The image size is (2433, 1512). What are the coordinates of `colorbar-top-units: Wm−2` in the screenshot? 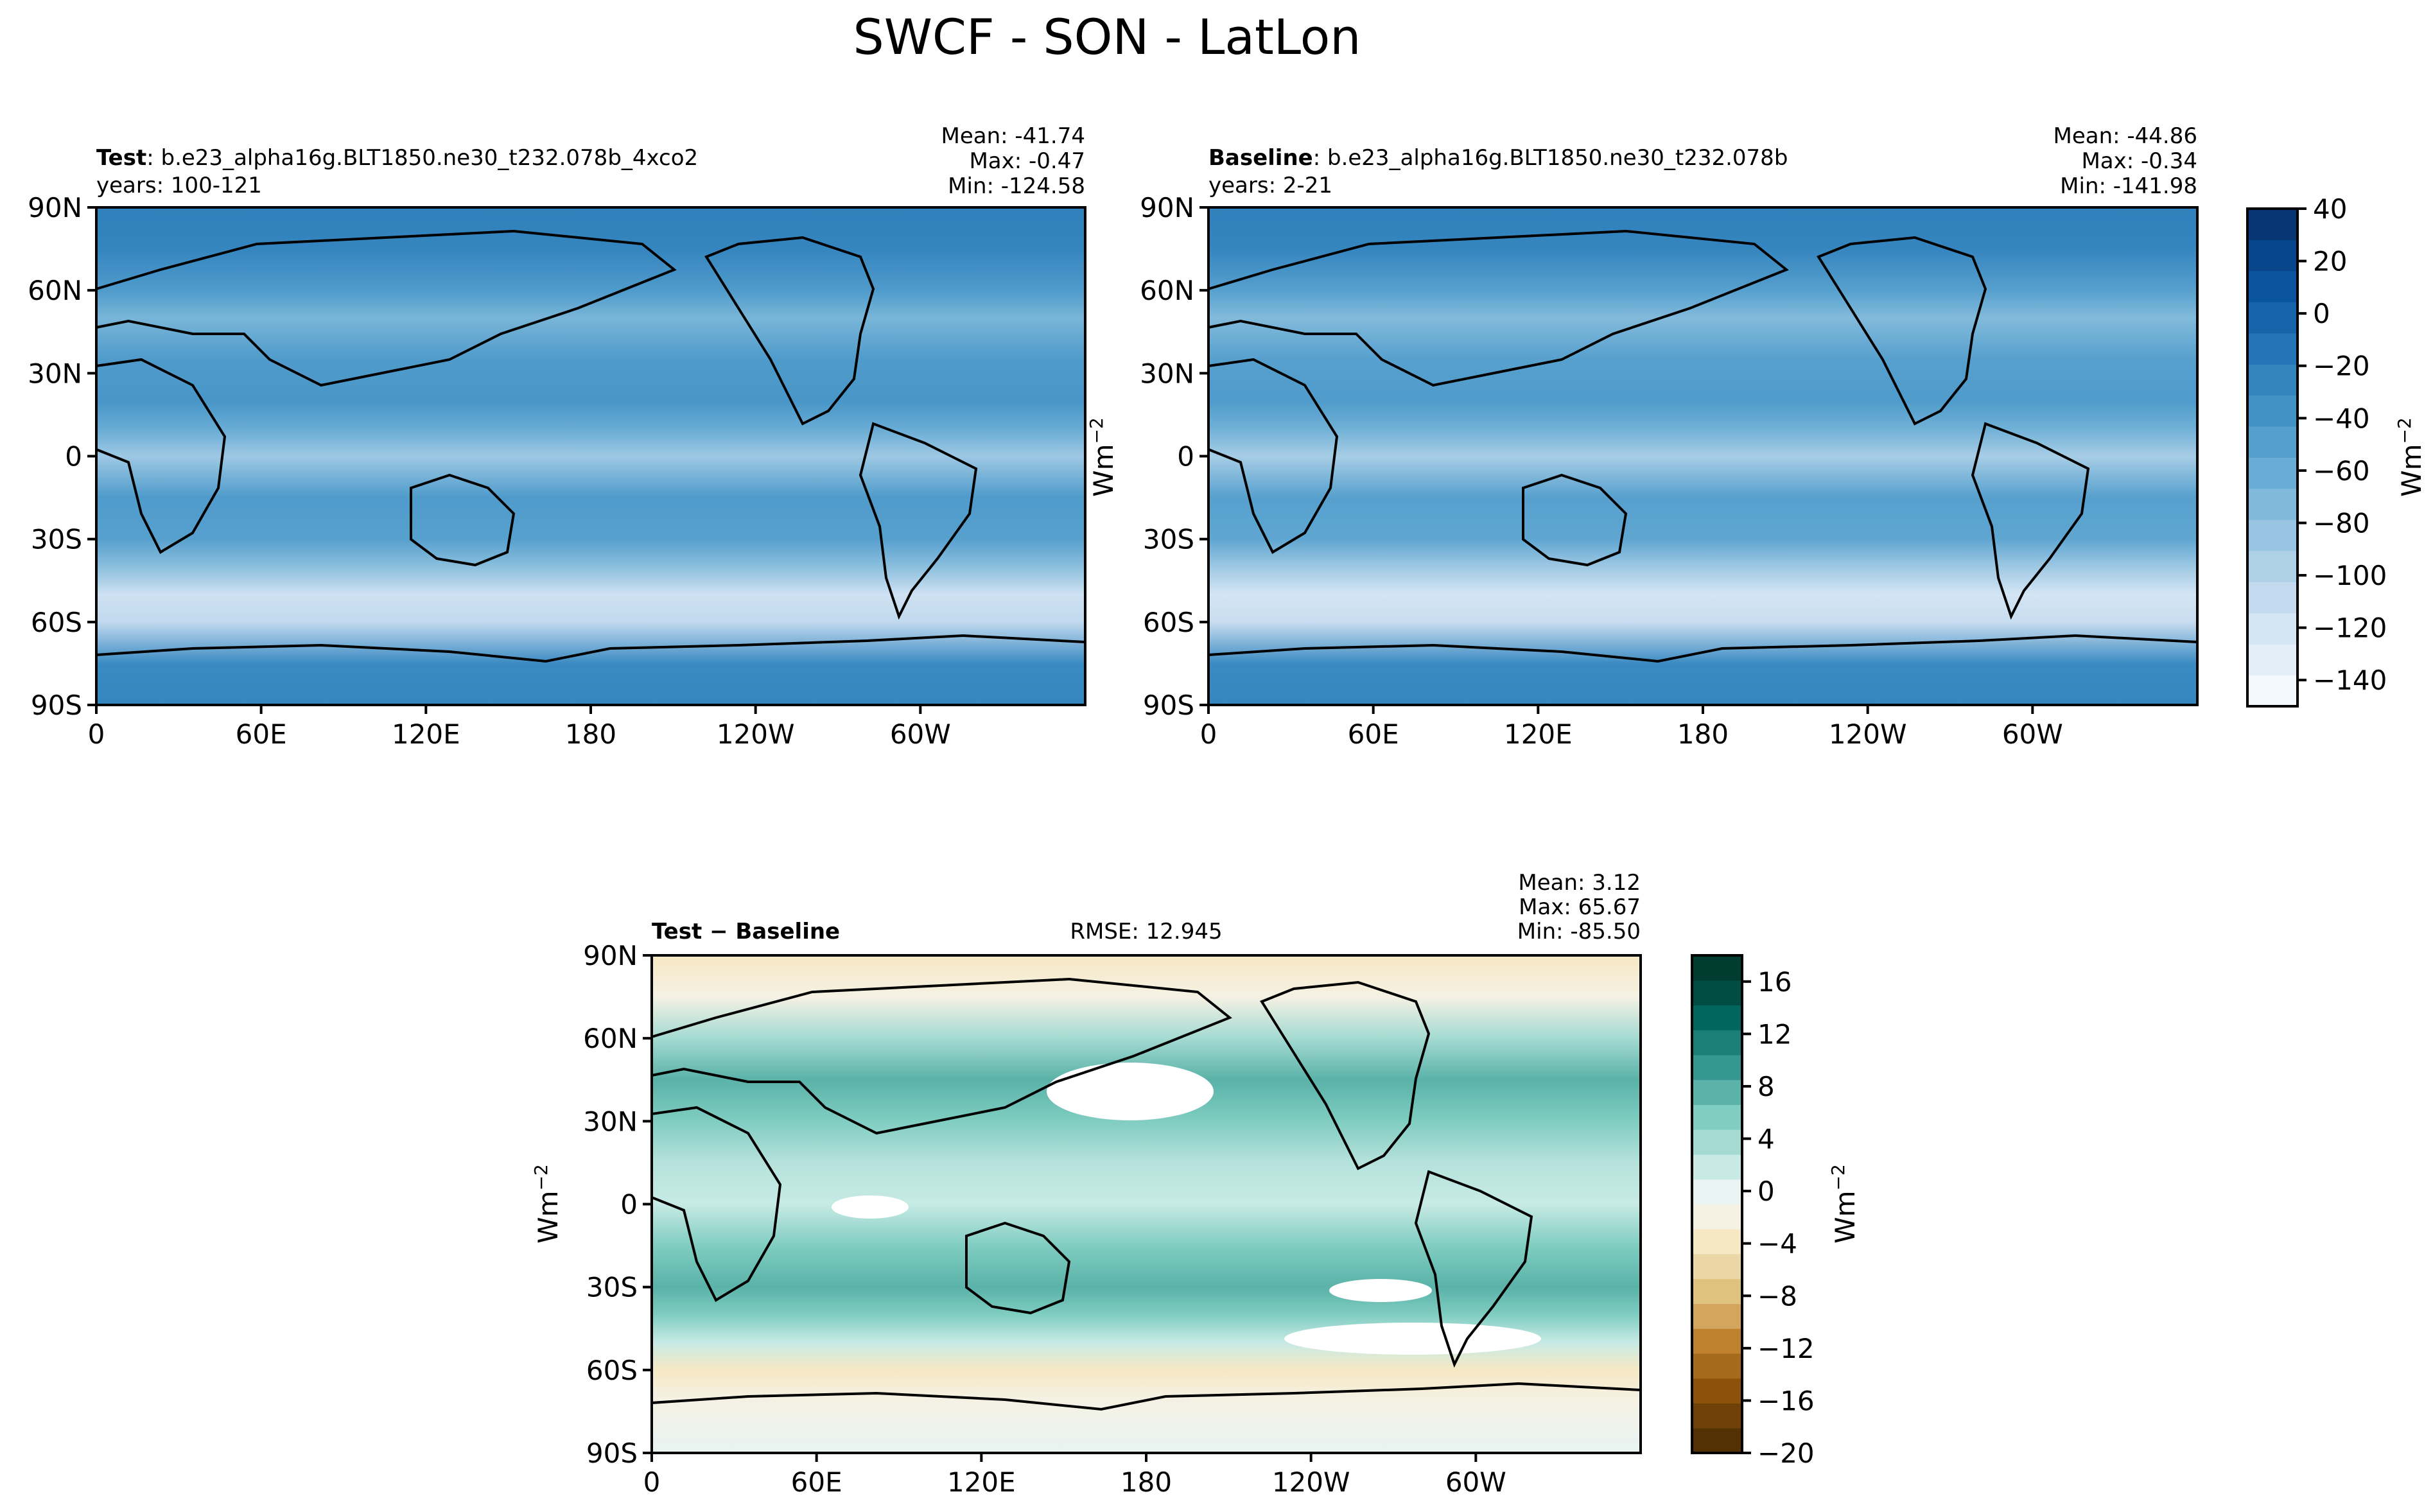 It's located at (2410, 457).